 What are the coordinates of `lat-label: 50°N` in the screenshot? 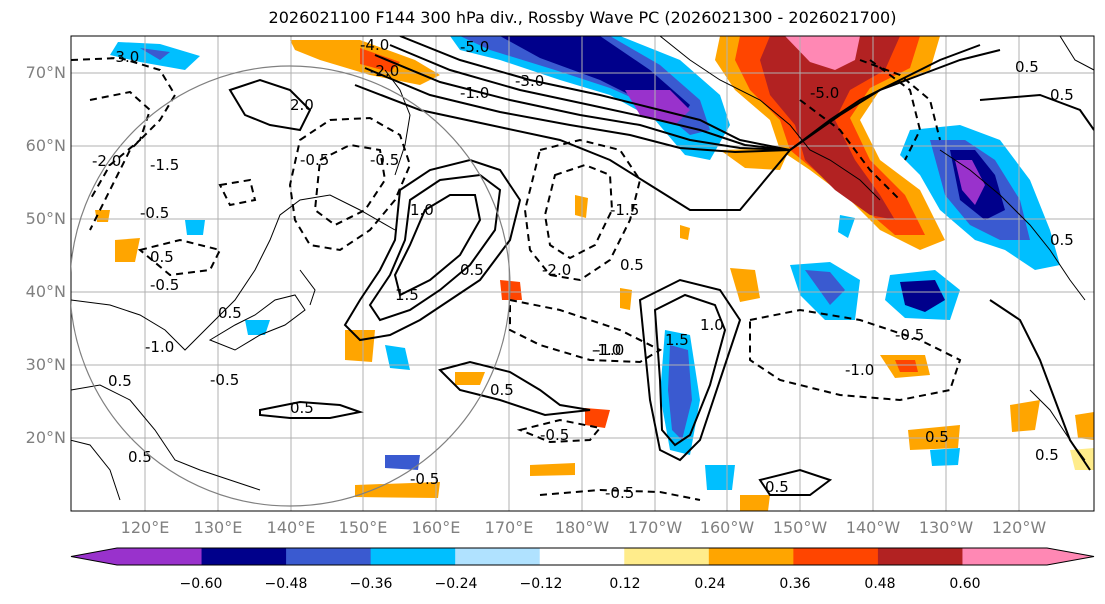 It's located at (45, 218).